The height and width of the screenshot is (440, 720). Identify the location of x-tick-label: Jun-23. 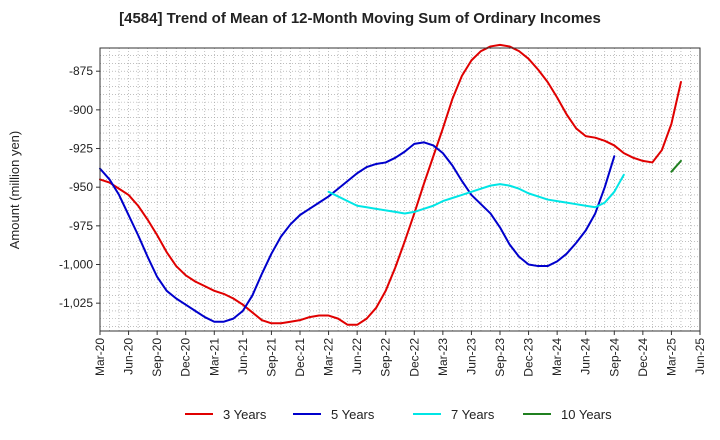
(471, 356).